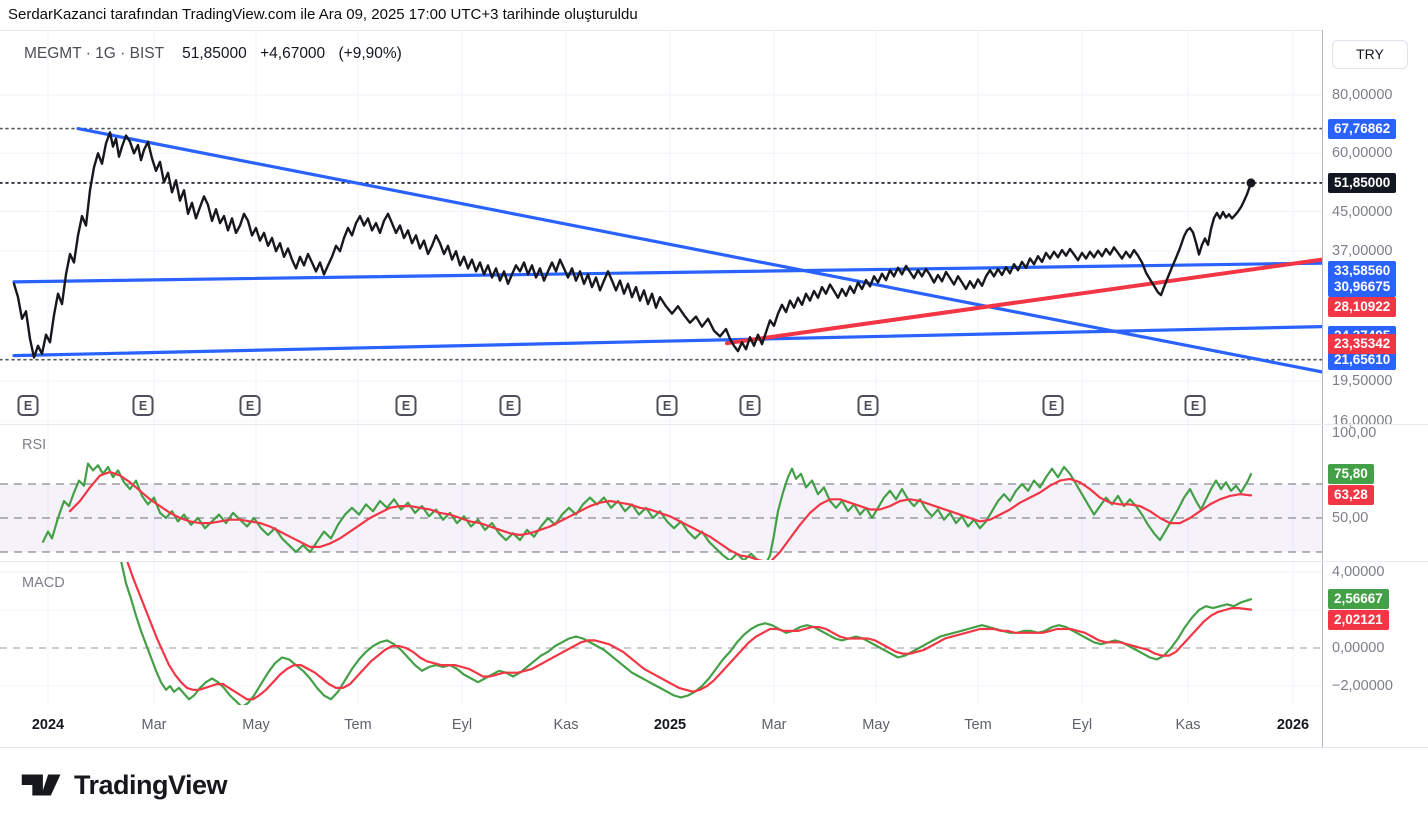 This screenshot has width=1428, height=824. I want to click on blue-price-badge: 21,65610, so click(1362, 359).